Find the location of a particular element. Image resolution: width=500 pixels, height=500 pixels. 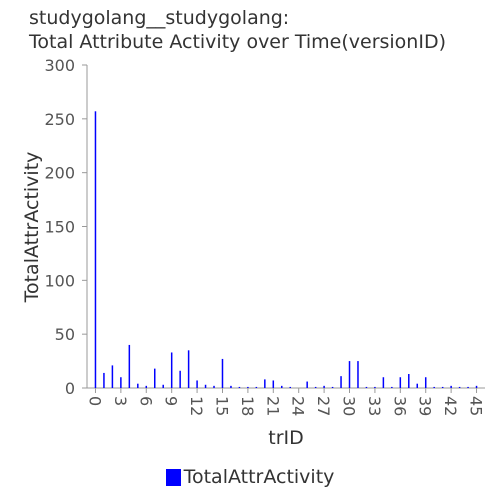

x-tick-label: 21 is located at coordinates (272, 406).